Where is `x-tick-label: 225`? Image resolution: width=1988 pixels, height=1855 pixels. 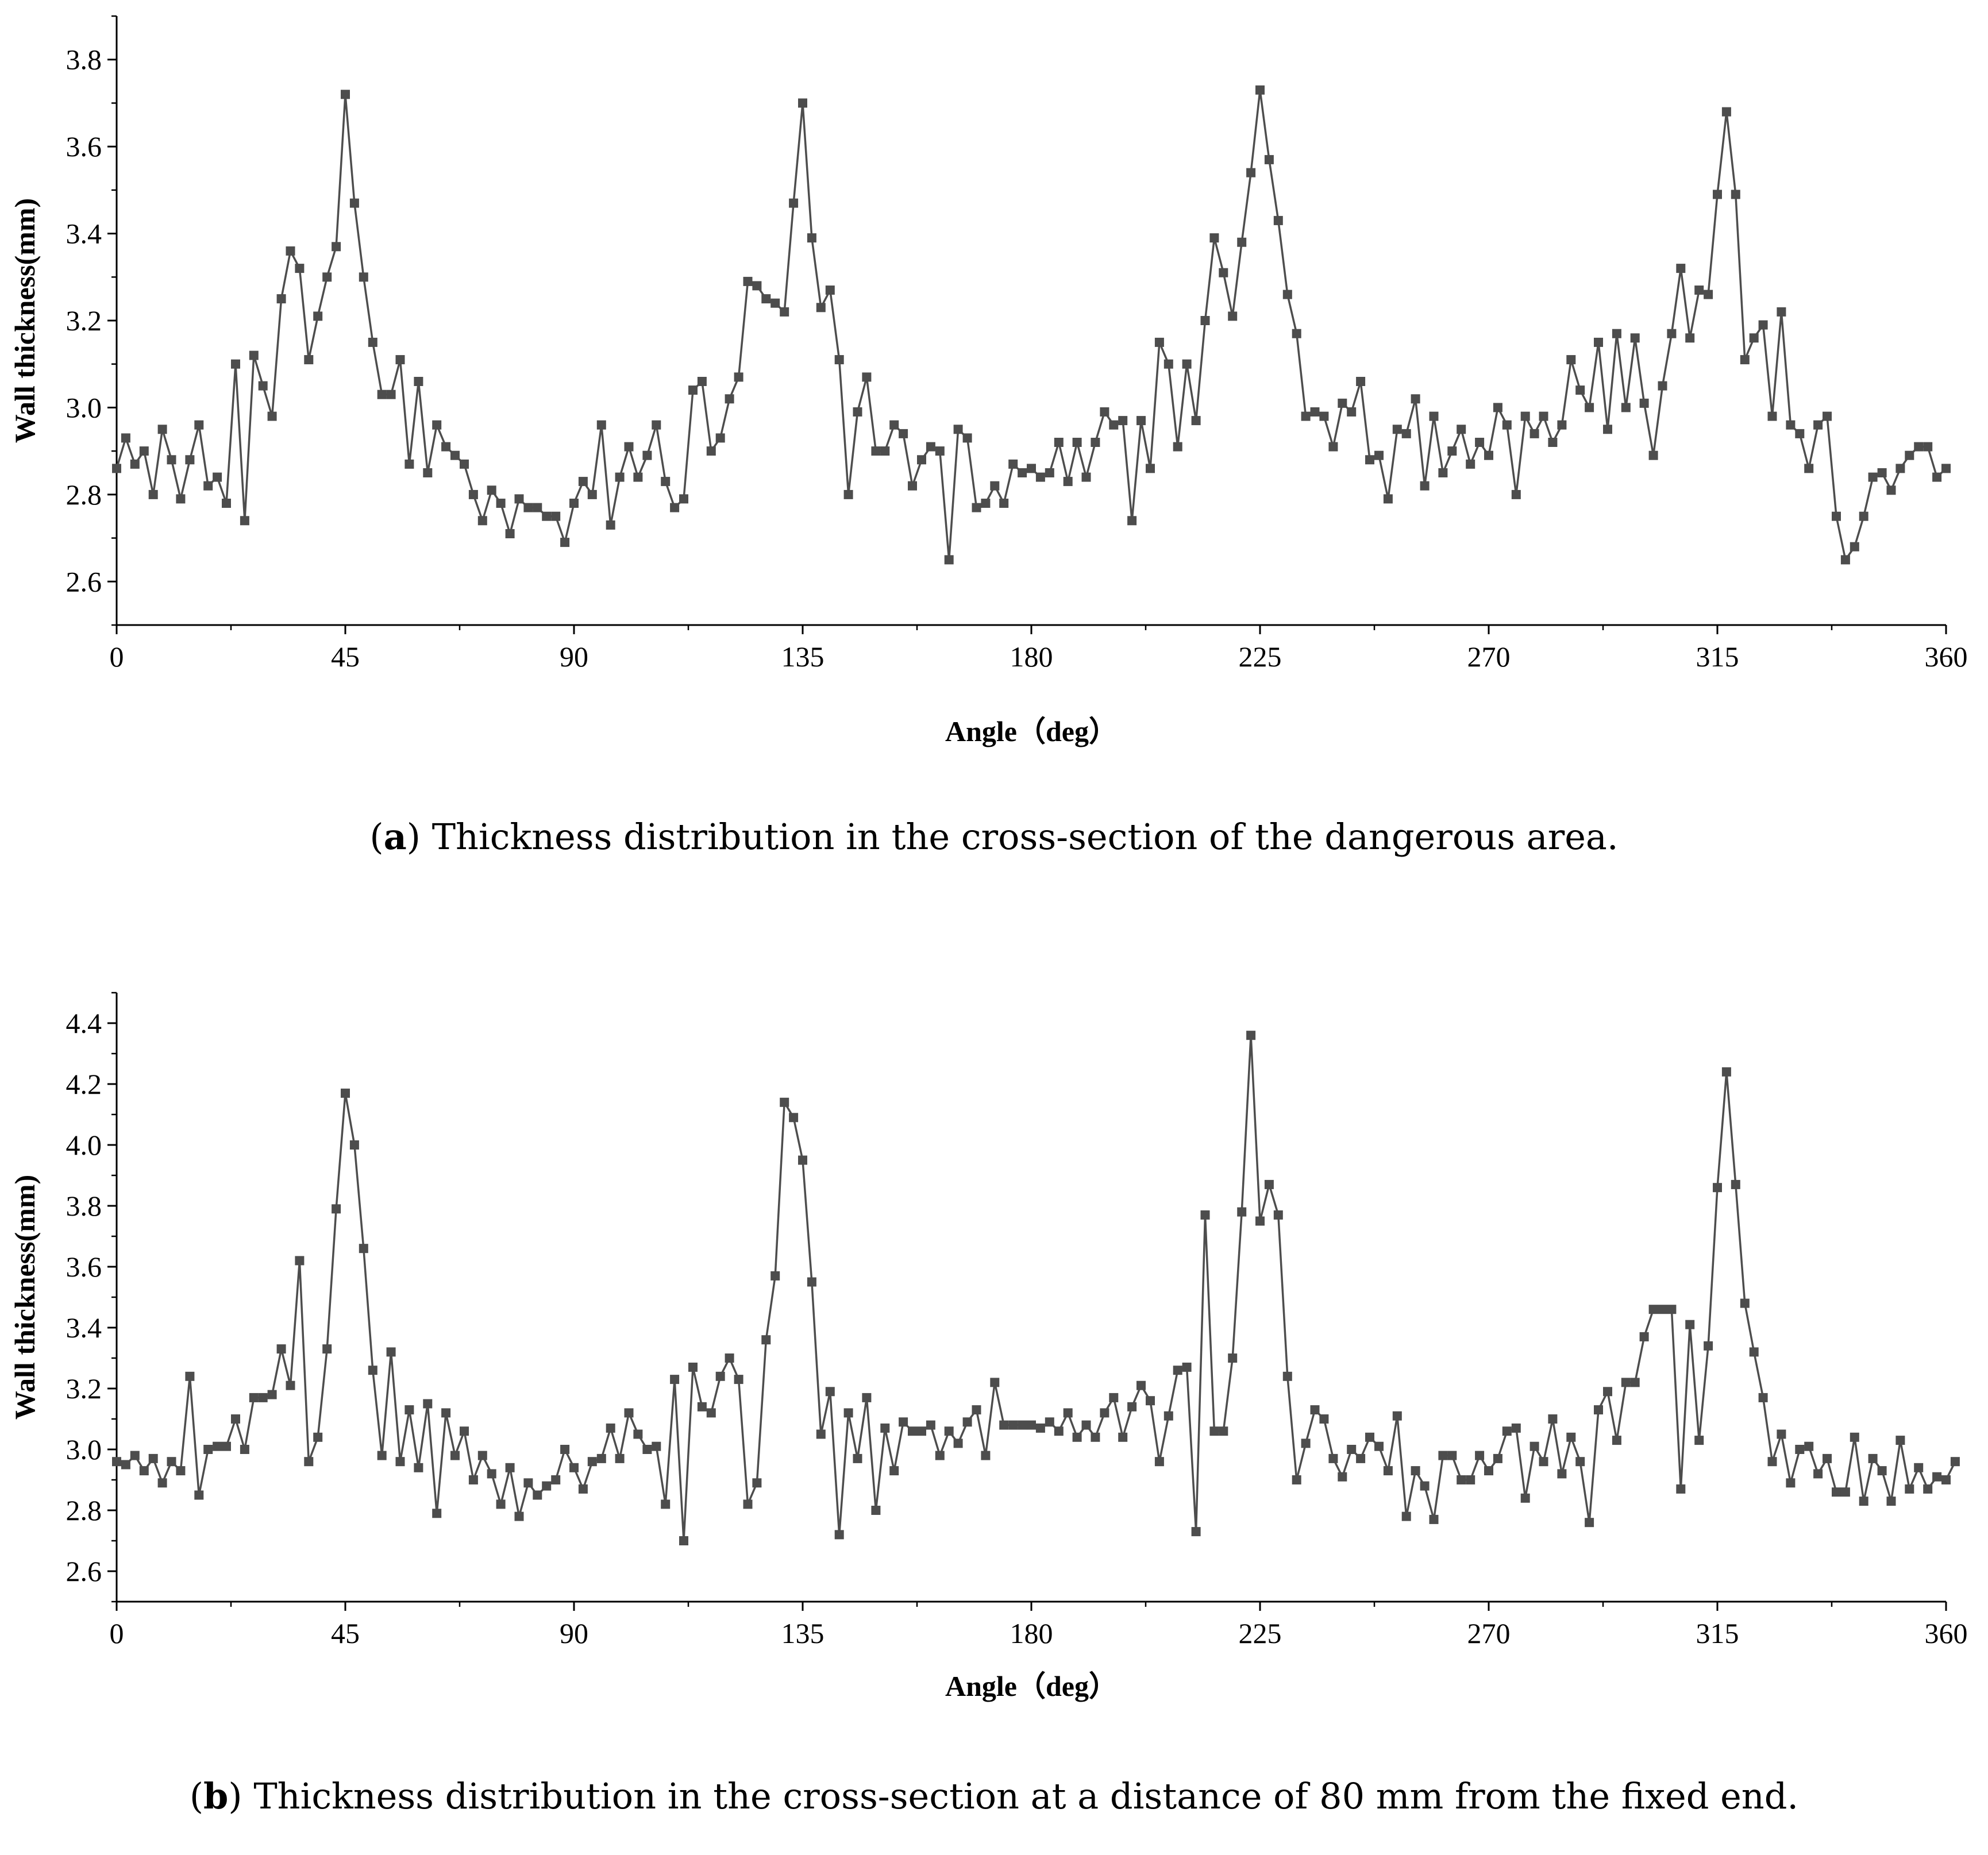 x-tick-label: 225 is located at coordinates (1260, 1633).